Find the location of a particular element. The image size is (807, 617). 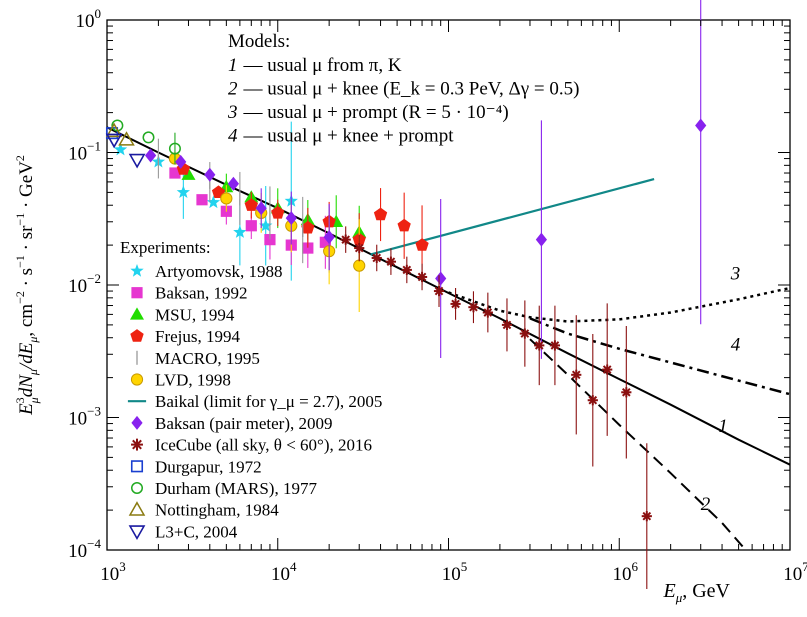

legend-marker-l3-c-2004 is located at coordinates (137, 533).